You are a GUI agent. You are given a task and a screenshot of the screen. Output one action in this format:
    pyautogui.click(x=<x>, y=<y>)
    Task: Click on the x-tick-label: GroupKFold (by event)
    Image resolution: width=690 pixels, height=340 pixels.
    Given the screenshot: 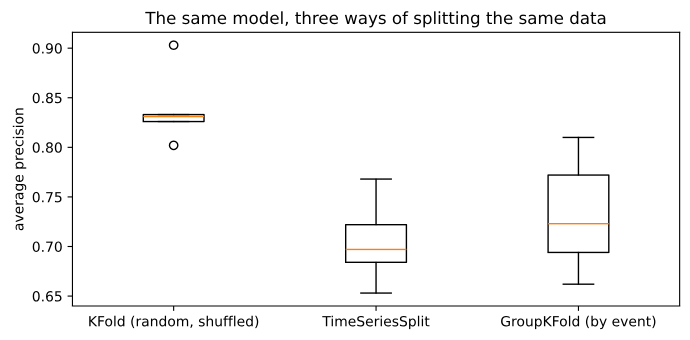 What is the action you would take?
    pyautogui.click(x=578, y=323)
    